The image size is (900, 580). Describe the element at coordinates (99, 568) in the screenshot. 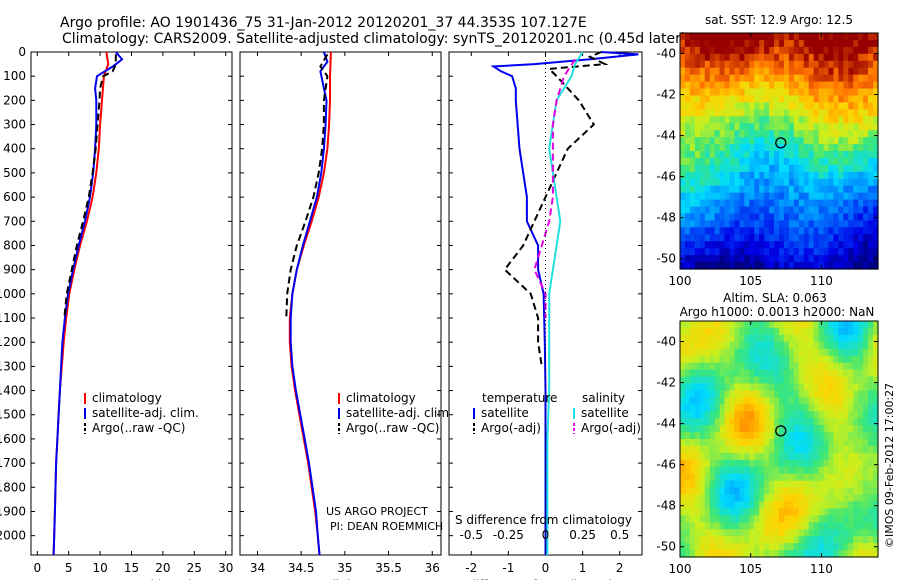

I see `temperature-xtick-label: 10` at that location.